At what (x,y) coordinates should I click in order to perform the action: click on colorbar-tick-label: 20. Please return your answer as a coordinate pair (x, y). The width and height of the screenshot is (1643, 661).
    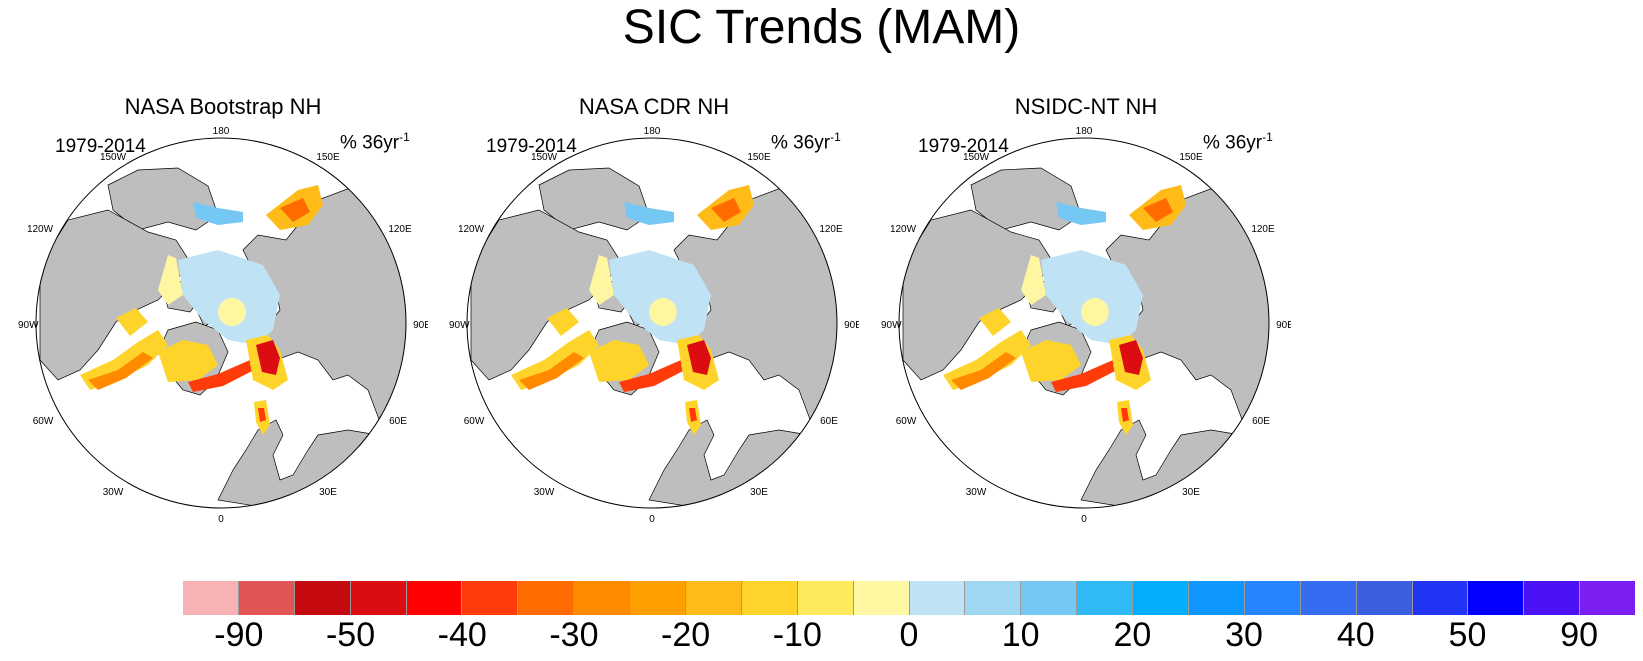
    Looking at the image, I should click on (1132, 635).